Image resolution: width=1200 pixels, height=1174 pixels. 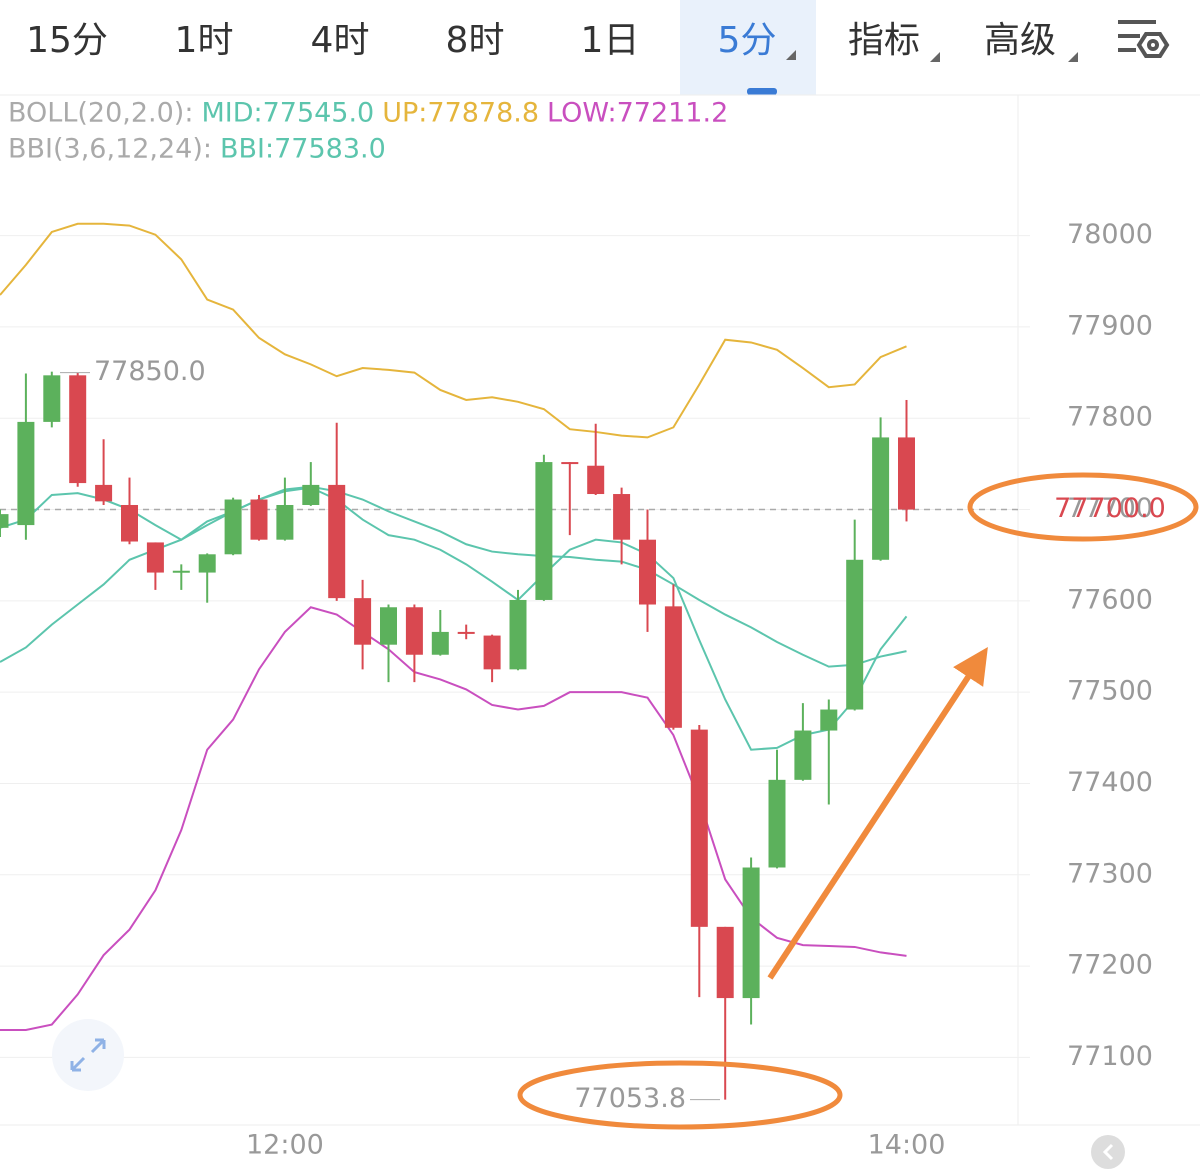 I want to click on tab-bar, so click(x=600, y=47).